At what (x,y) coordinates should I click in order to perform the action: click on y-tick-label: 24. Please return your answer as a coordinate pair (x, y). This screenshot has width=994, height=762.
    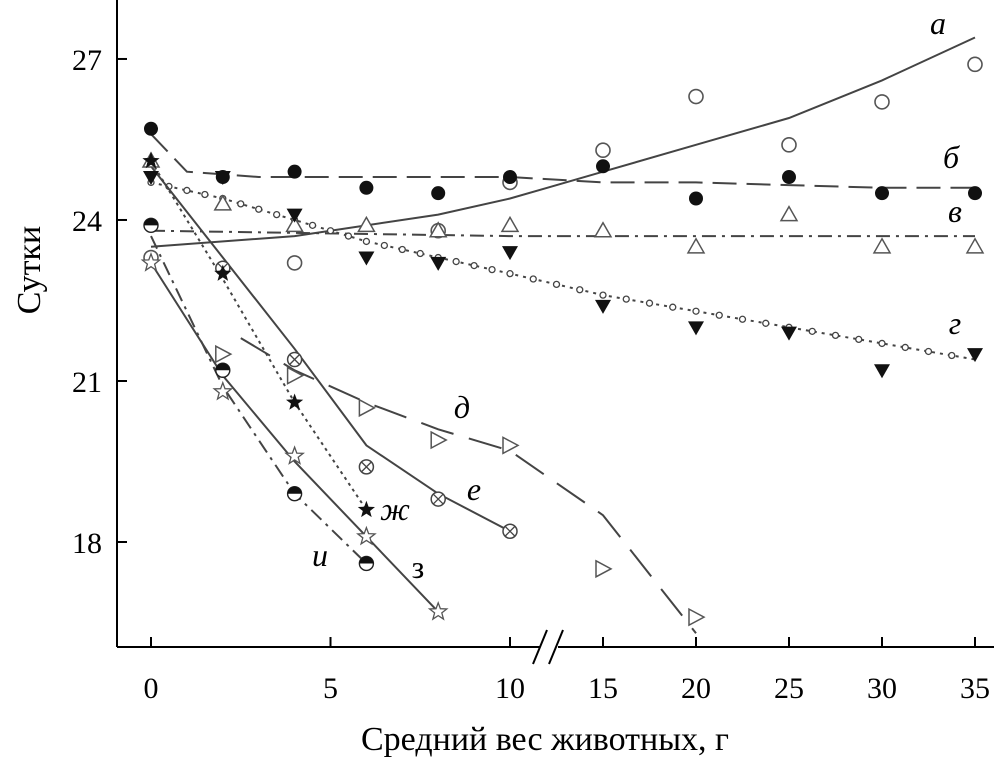
    Looking at the image, I should click on (87, 221).